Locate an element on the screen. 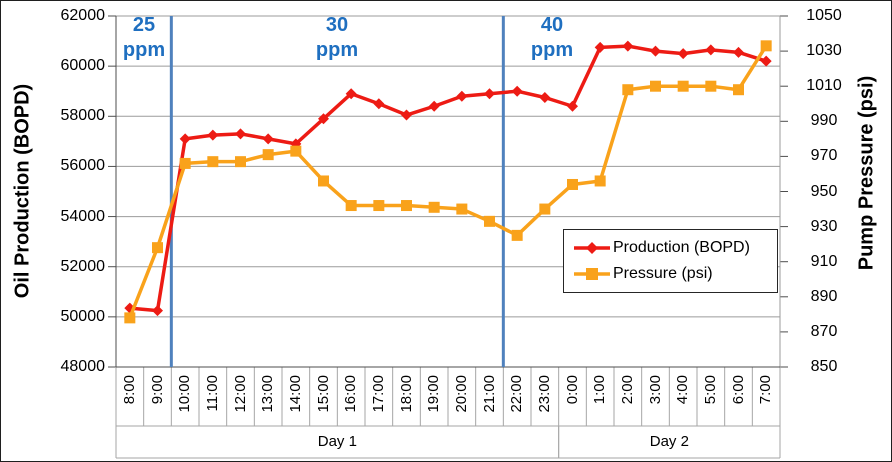  x-tick-label: 18:00 is located at coordinates (406, 394).